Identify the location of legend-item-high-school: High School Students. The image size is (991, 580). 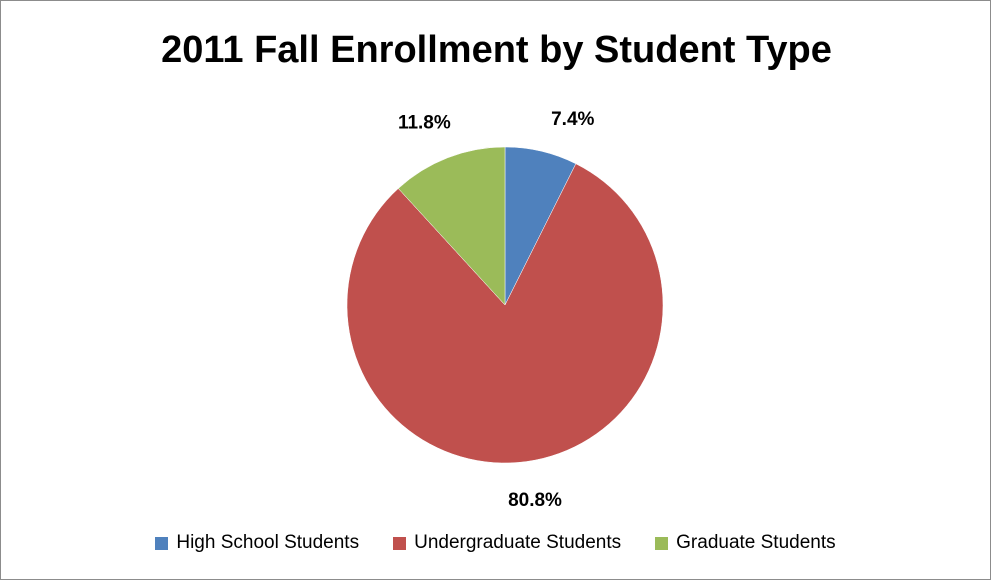
(257, 543).